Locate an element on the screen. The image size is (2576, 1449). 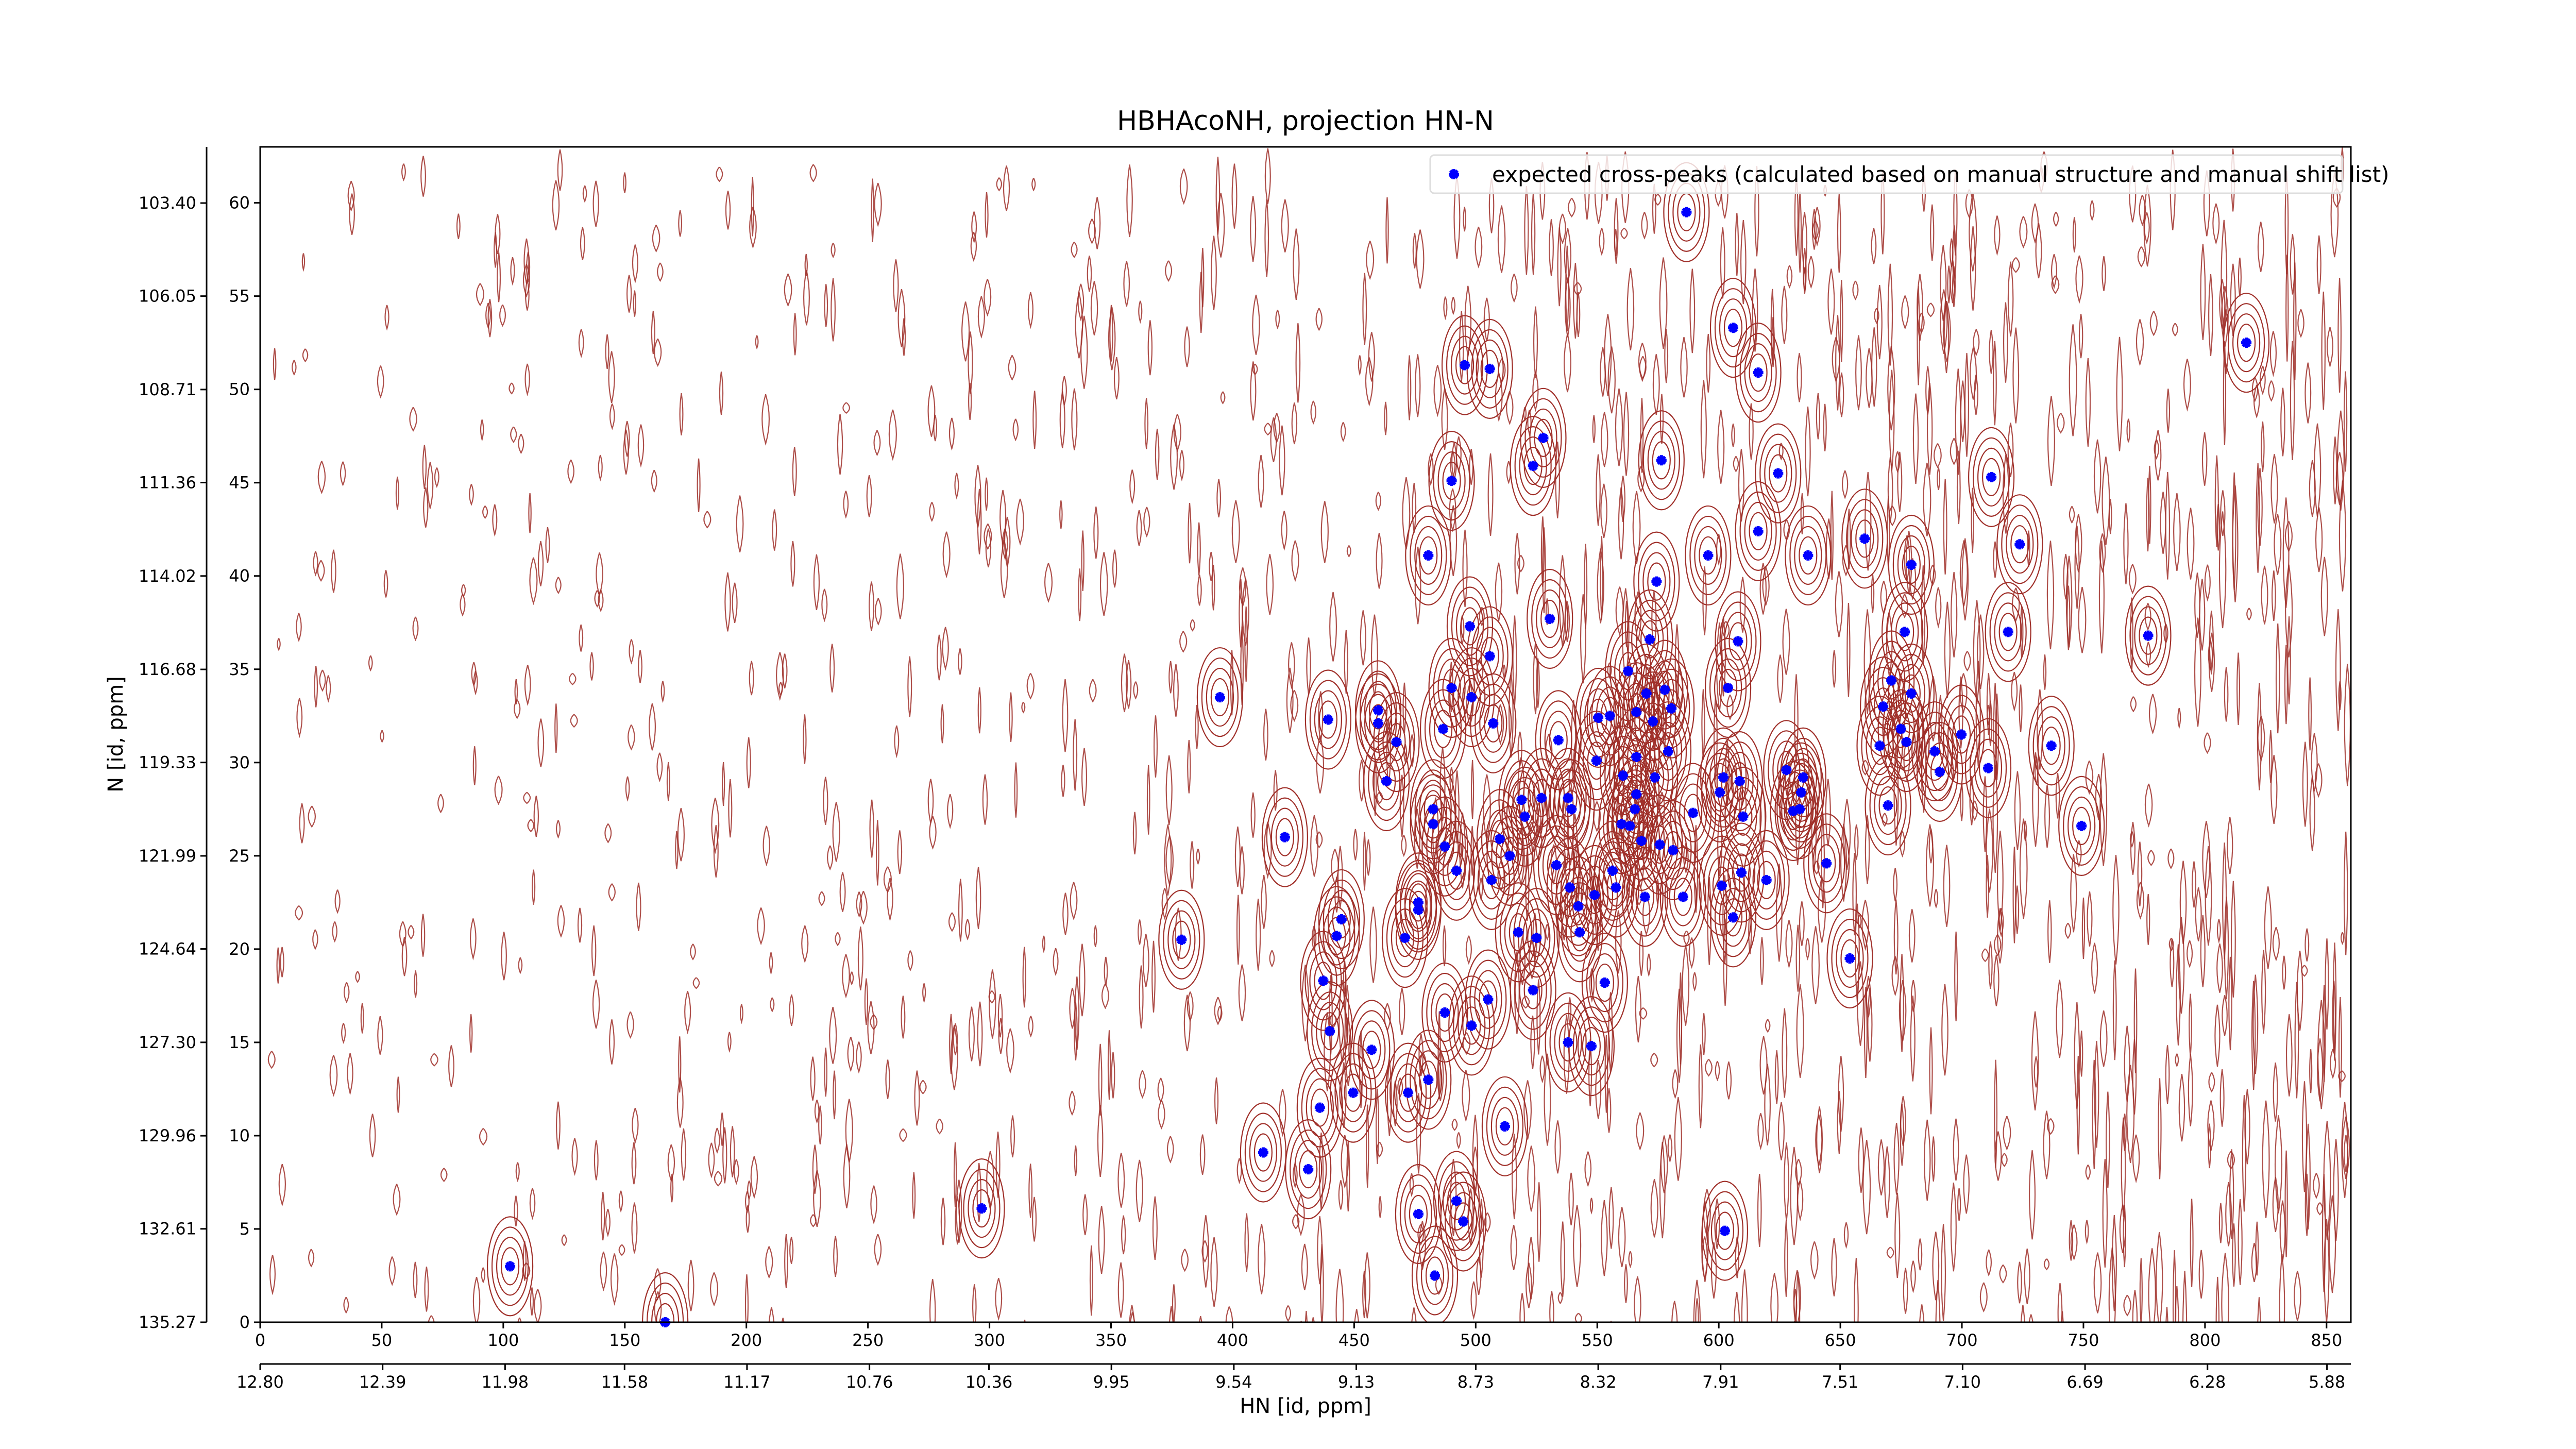
x-tick-label: 200 is located at coordinates (747, 1340).